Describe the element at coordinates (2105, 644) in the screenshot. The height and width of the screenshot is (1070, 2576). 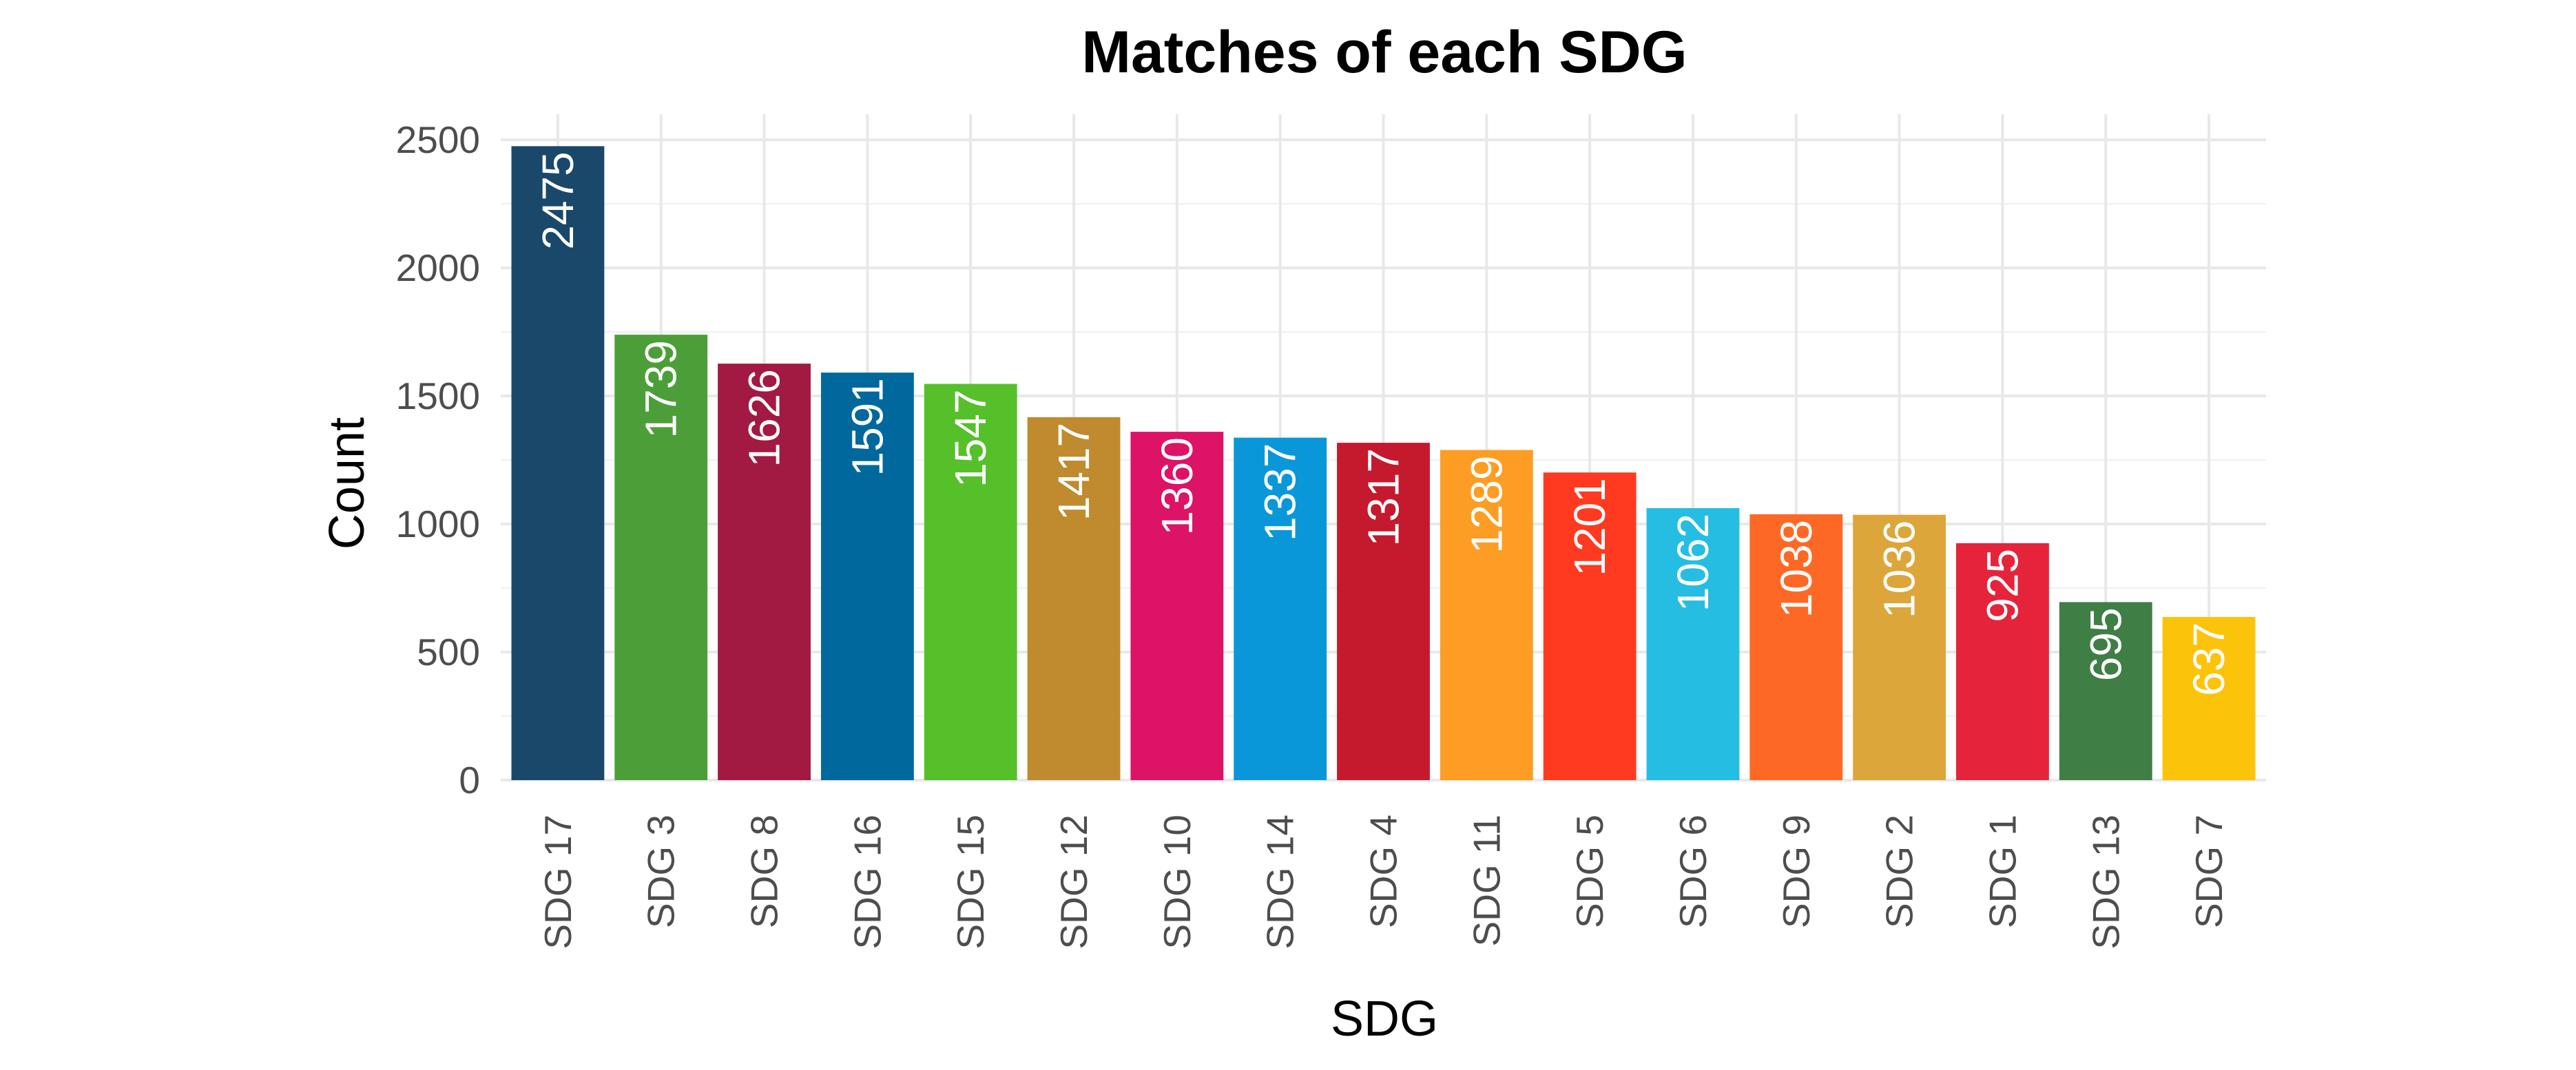
I see `bar-value-label: 695` at that location.